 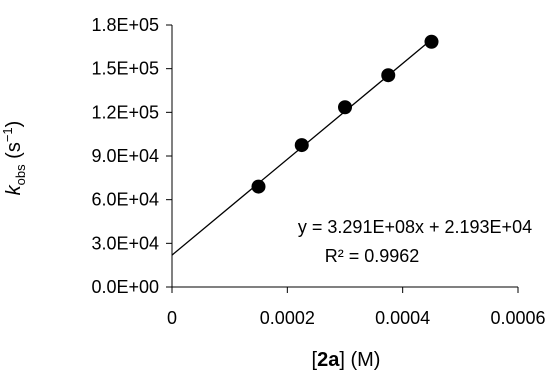 What do you see at coordinates (415, 227) in the screenshot?
I see `trendline-equation: y = 3.291E+08x + 2.193E+04` at bounding box center [415, 227].